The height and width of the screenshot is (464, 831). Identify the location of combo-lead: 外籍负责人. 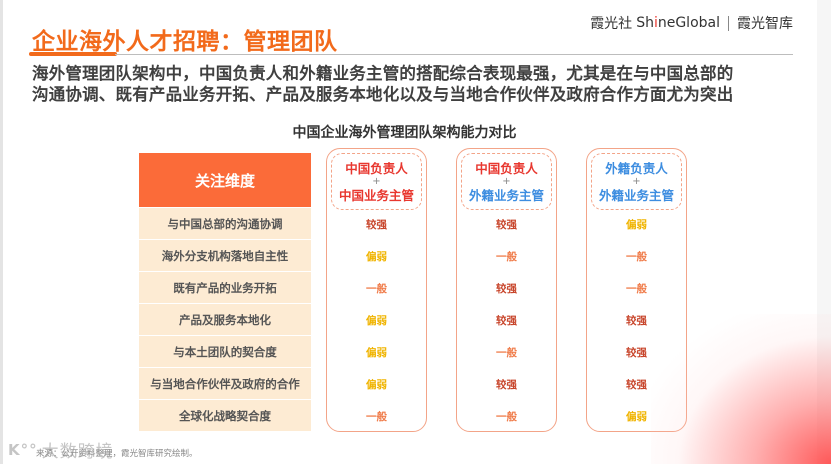
(636, 168).